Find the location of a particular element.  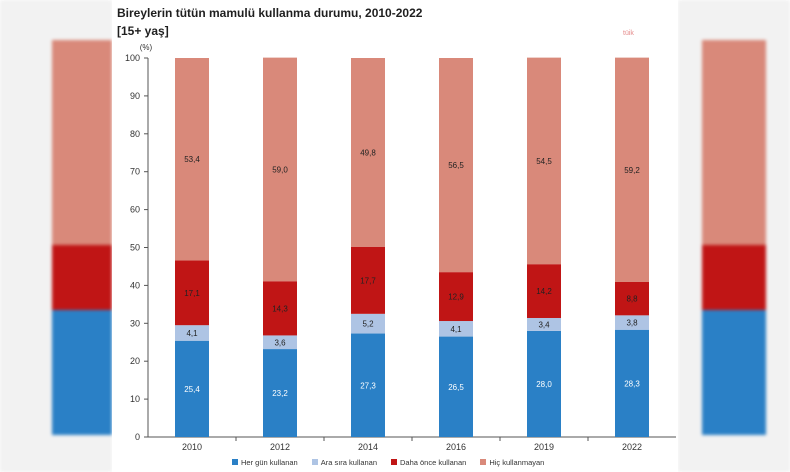

data-label: 17,7 is located at coordinates (368, 280).